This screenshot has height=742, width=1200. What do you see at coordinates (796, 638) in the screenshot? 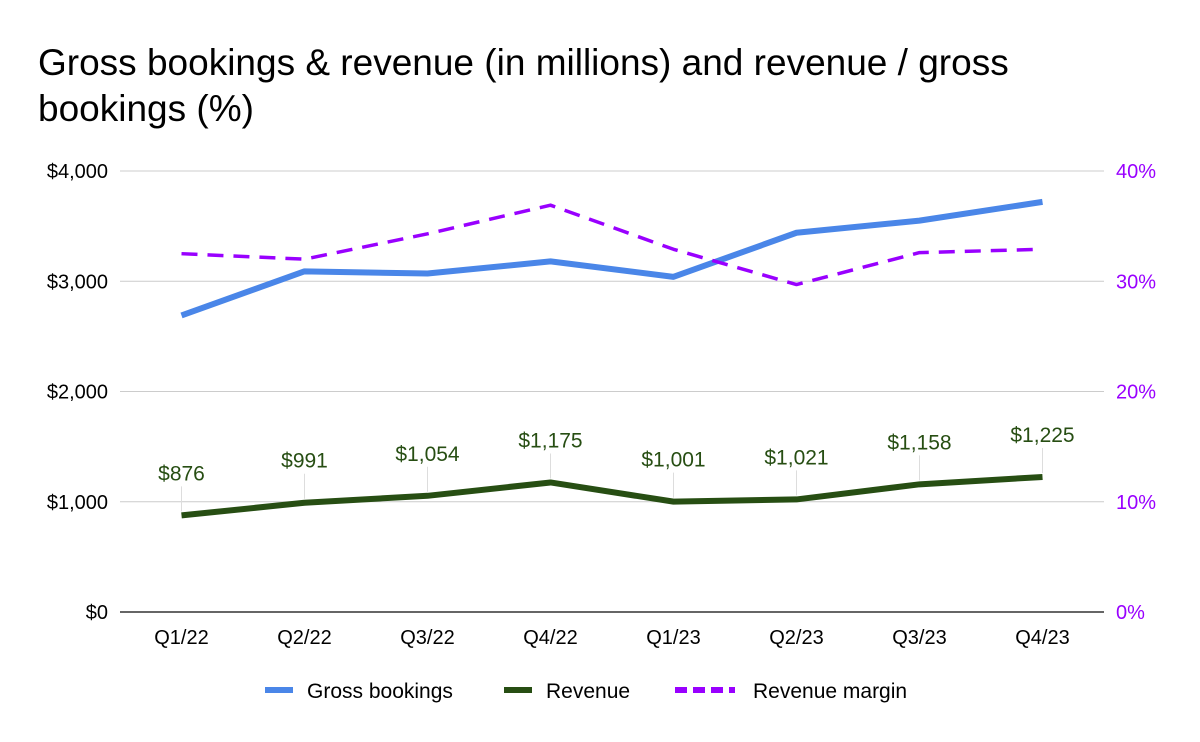
I see `x-tick-label: Q2/23` at bounding box center [796, 638].